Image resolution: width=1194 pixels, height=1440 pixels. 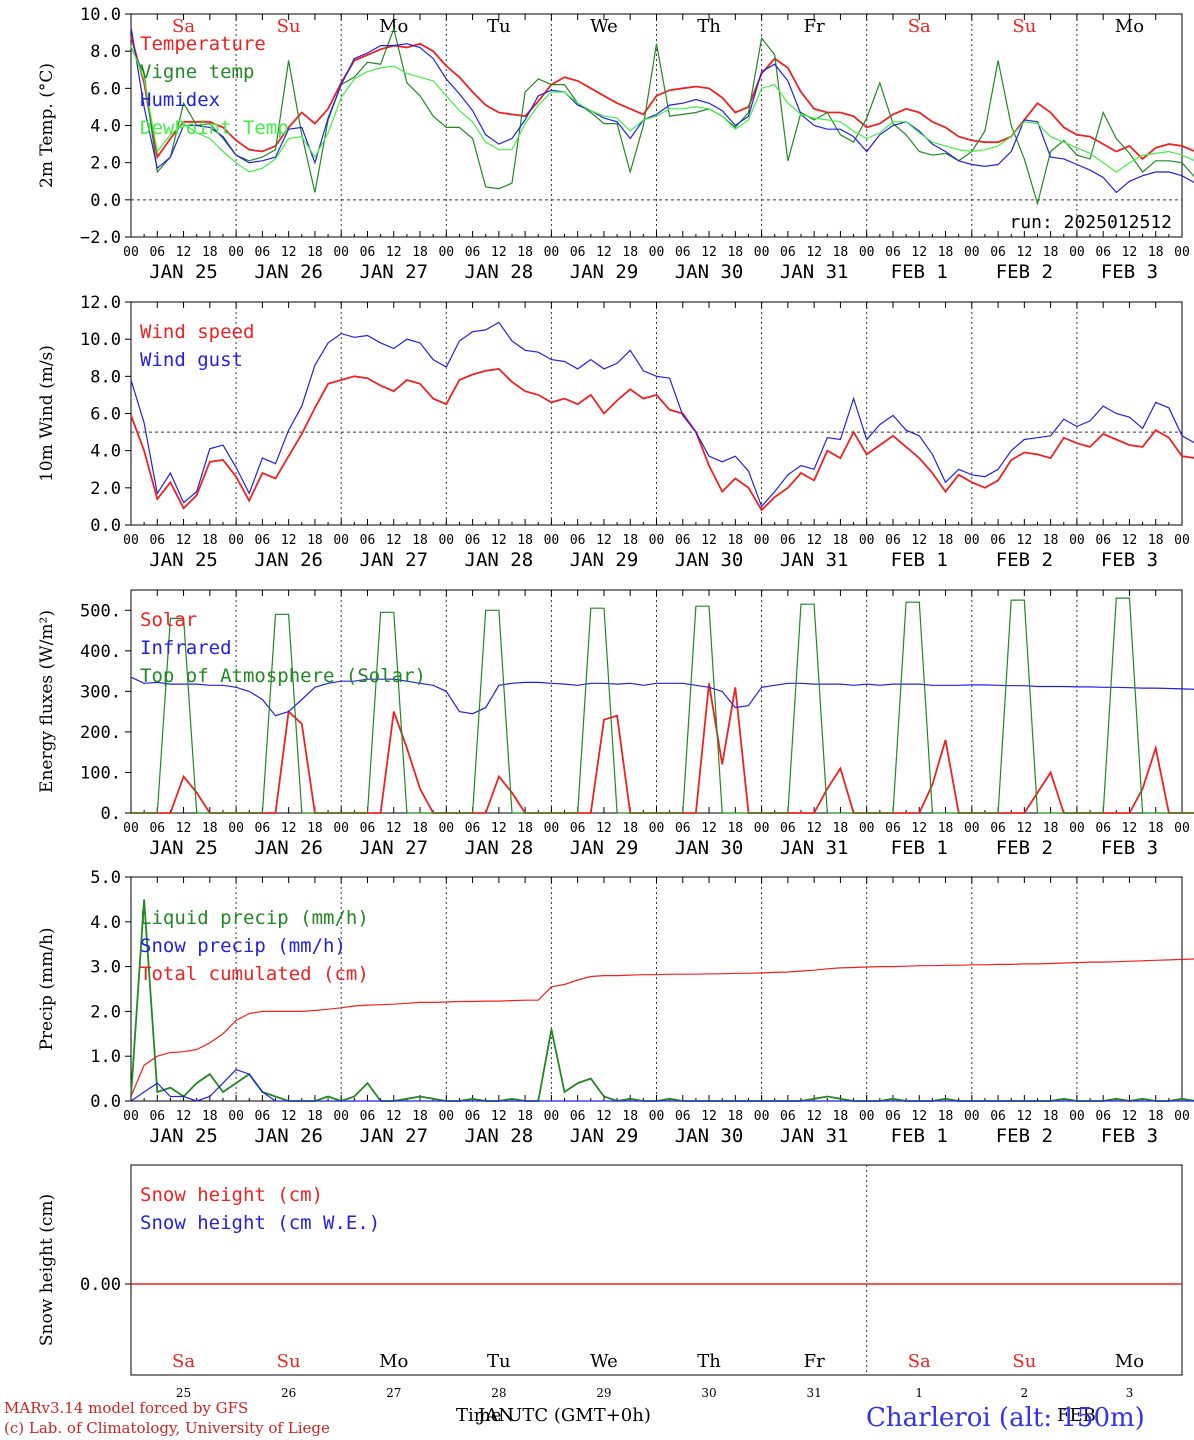 I want to click on temperature-legend-entry: Humidex, so click(x=180, y=100).